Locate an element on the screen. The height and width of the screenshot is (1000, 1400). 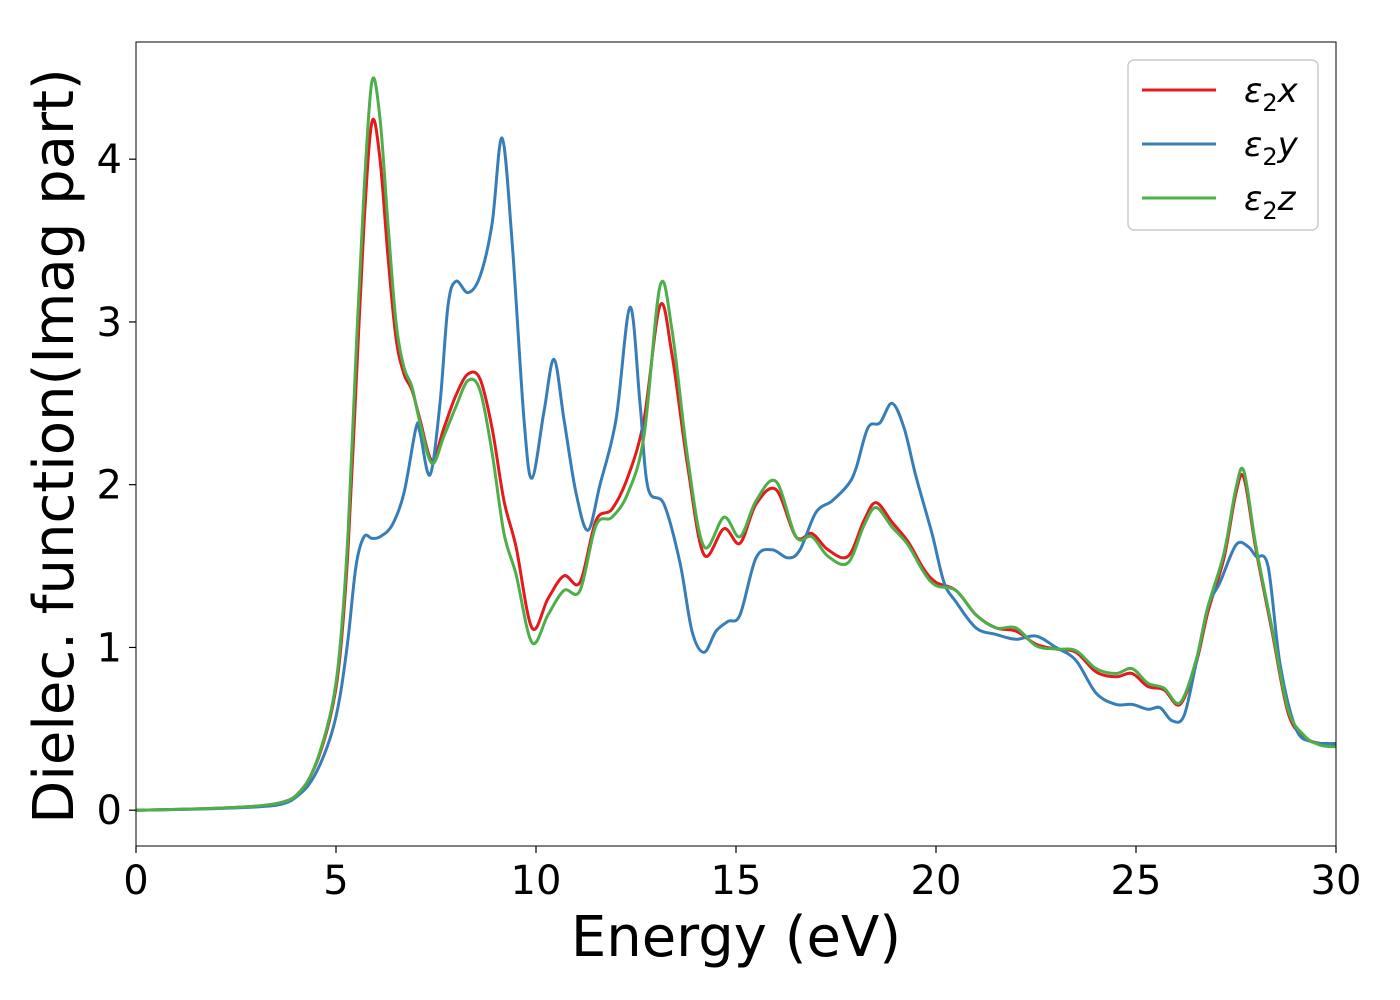
legend: ε2x ε2y ε2z is located at coordinates (1223, 145).